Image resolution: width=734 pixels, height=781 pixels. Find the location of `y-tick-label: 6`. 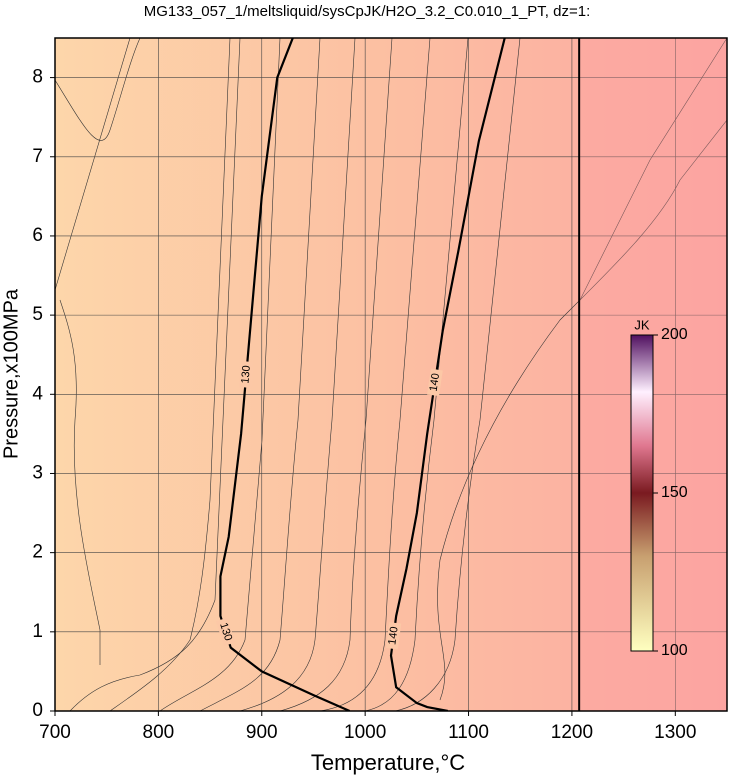

y-tick-label: 6 is located at coordinates (37, 235).